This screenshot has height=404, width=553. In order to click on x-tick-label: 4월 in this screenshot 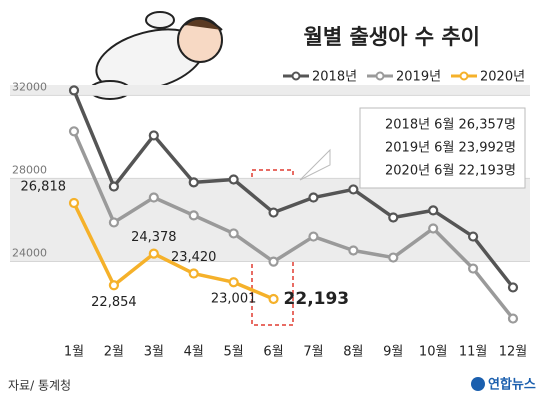, I will do `click(194, 352)`.